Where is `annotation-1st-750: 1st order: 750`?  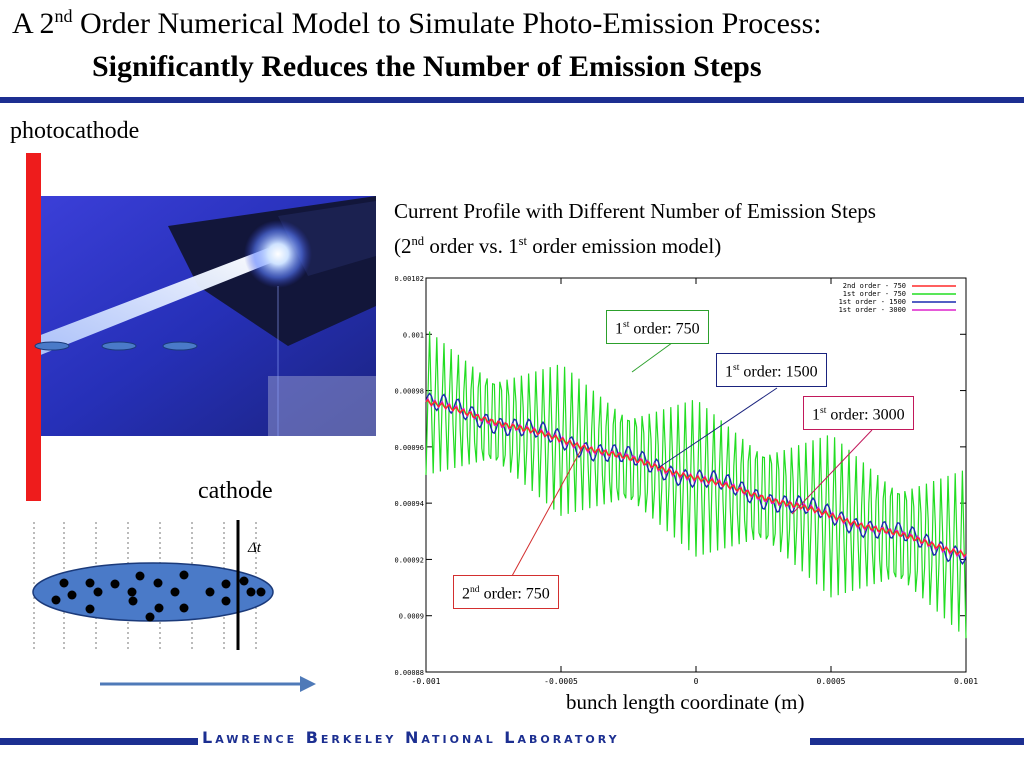 annotation-1st-750: 1st order: 750 is located at coordinates (657, 327).